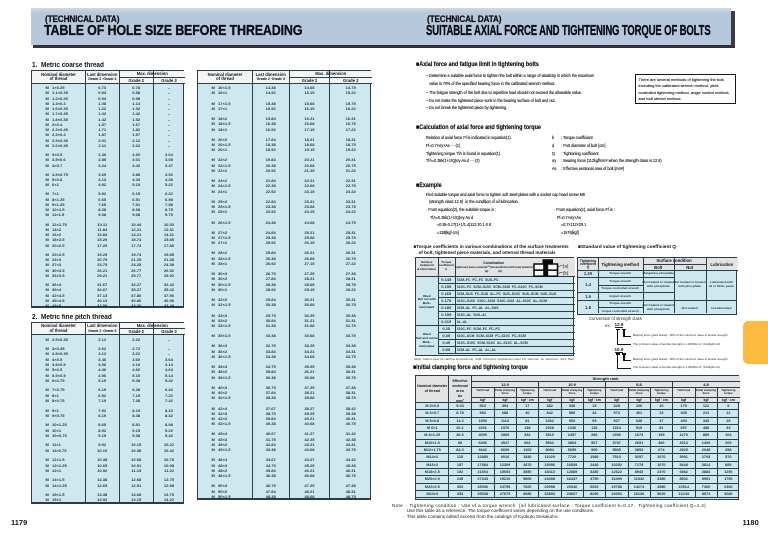  What do you see at coordinates (566, 272) in the screenshot?
I see `svg-text: (b)` at bounding box center [566, 272].